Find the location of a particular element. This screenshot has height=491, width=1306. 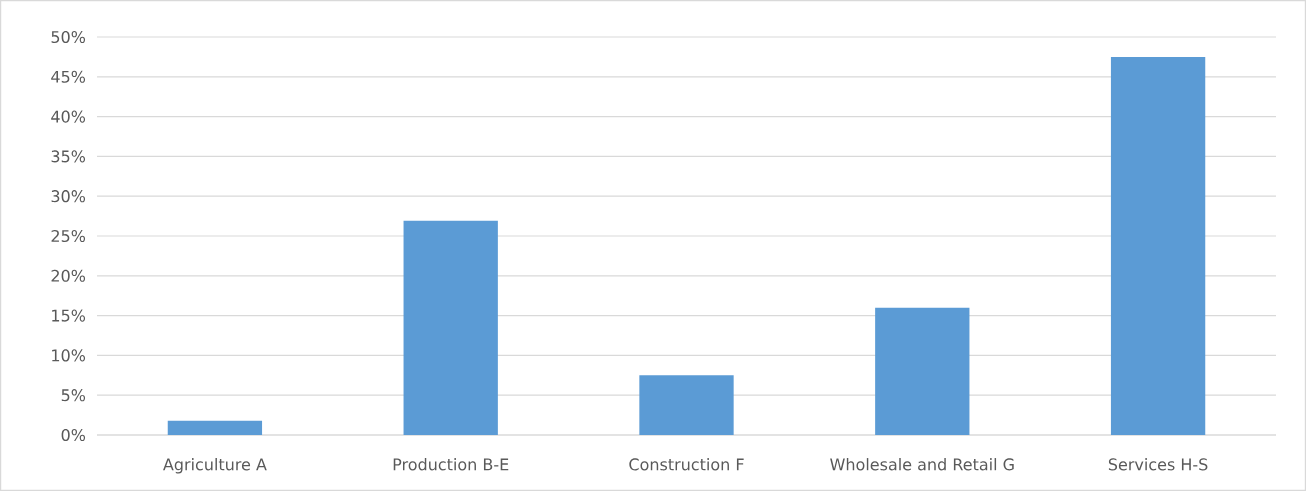

y-tick-label: 35% is located at coordinates (68, 156).